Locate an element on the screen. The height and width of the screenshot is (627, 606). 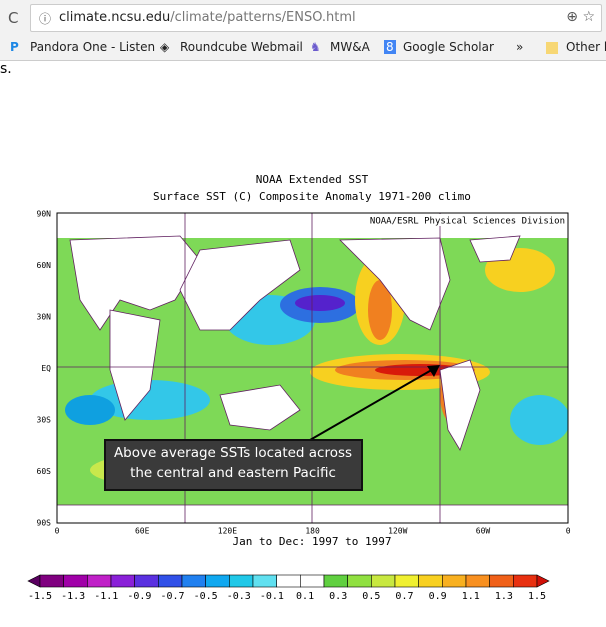
colorbar-label: 0.9 is located at coordinates (438, 596).